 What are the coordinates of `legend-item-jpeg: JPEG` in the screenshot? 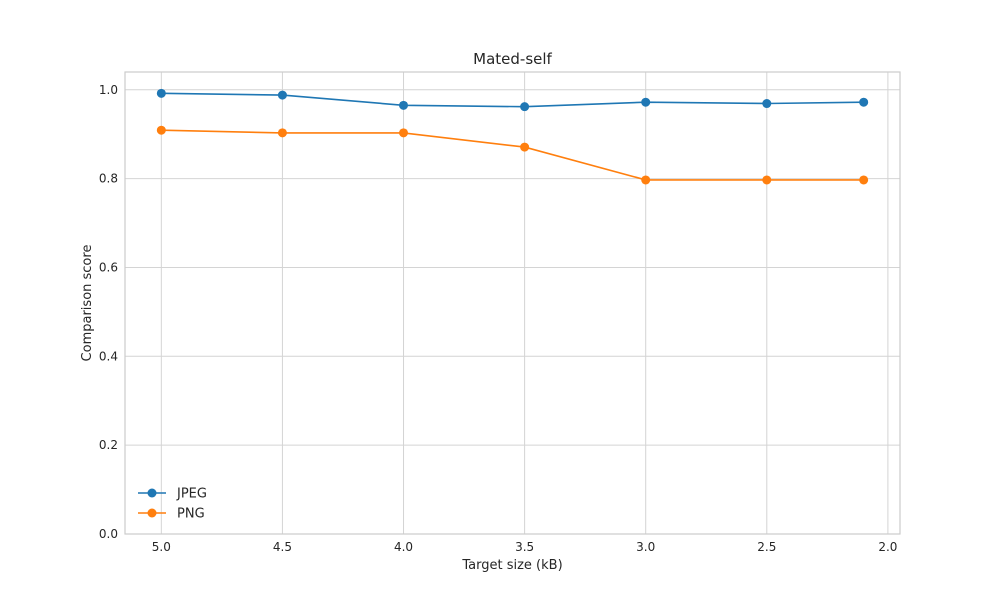 It's located at (172, 494).